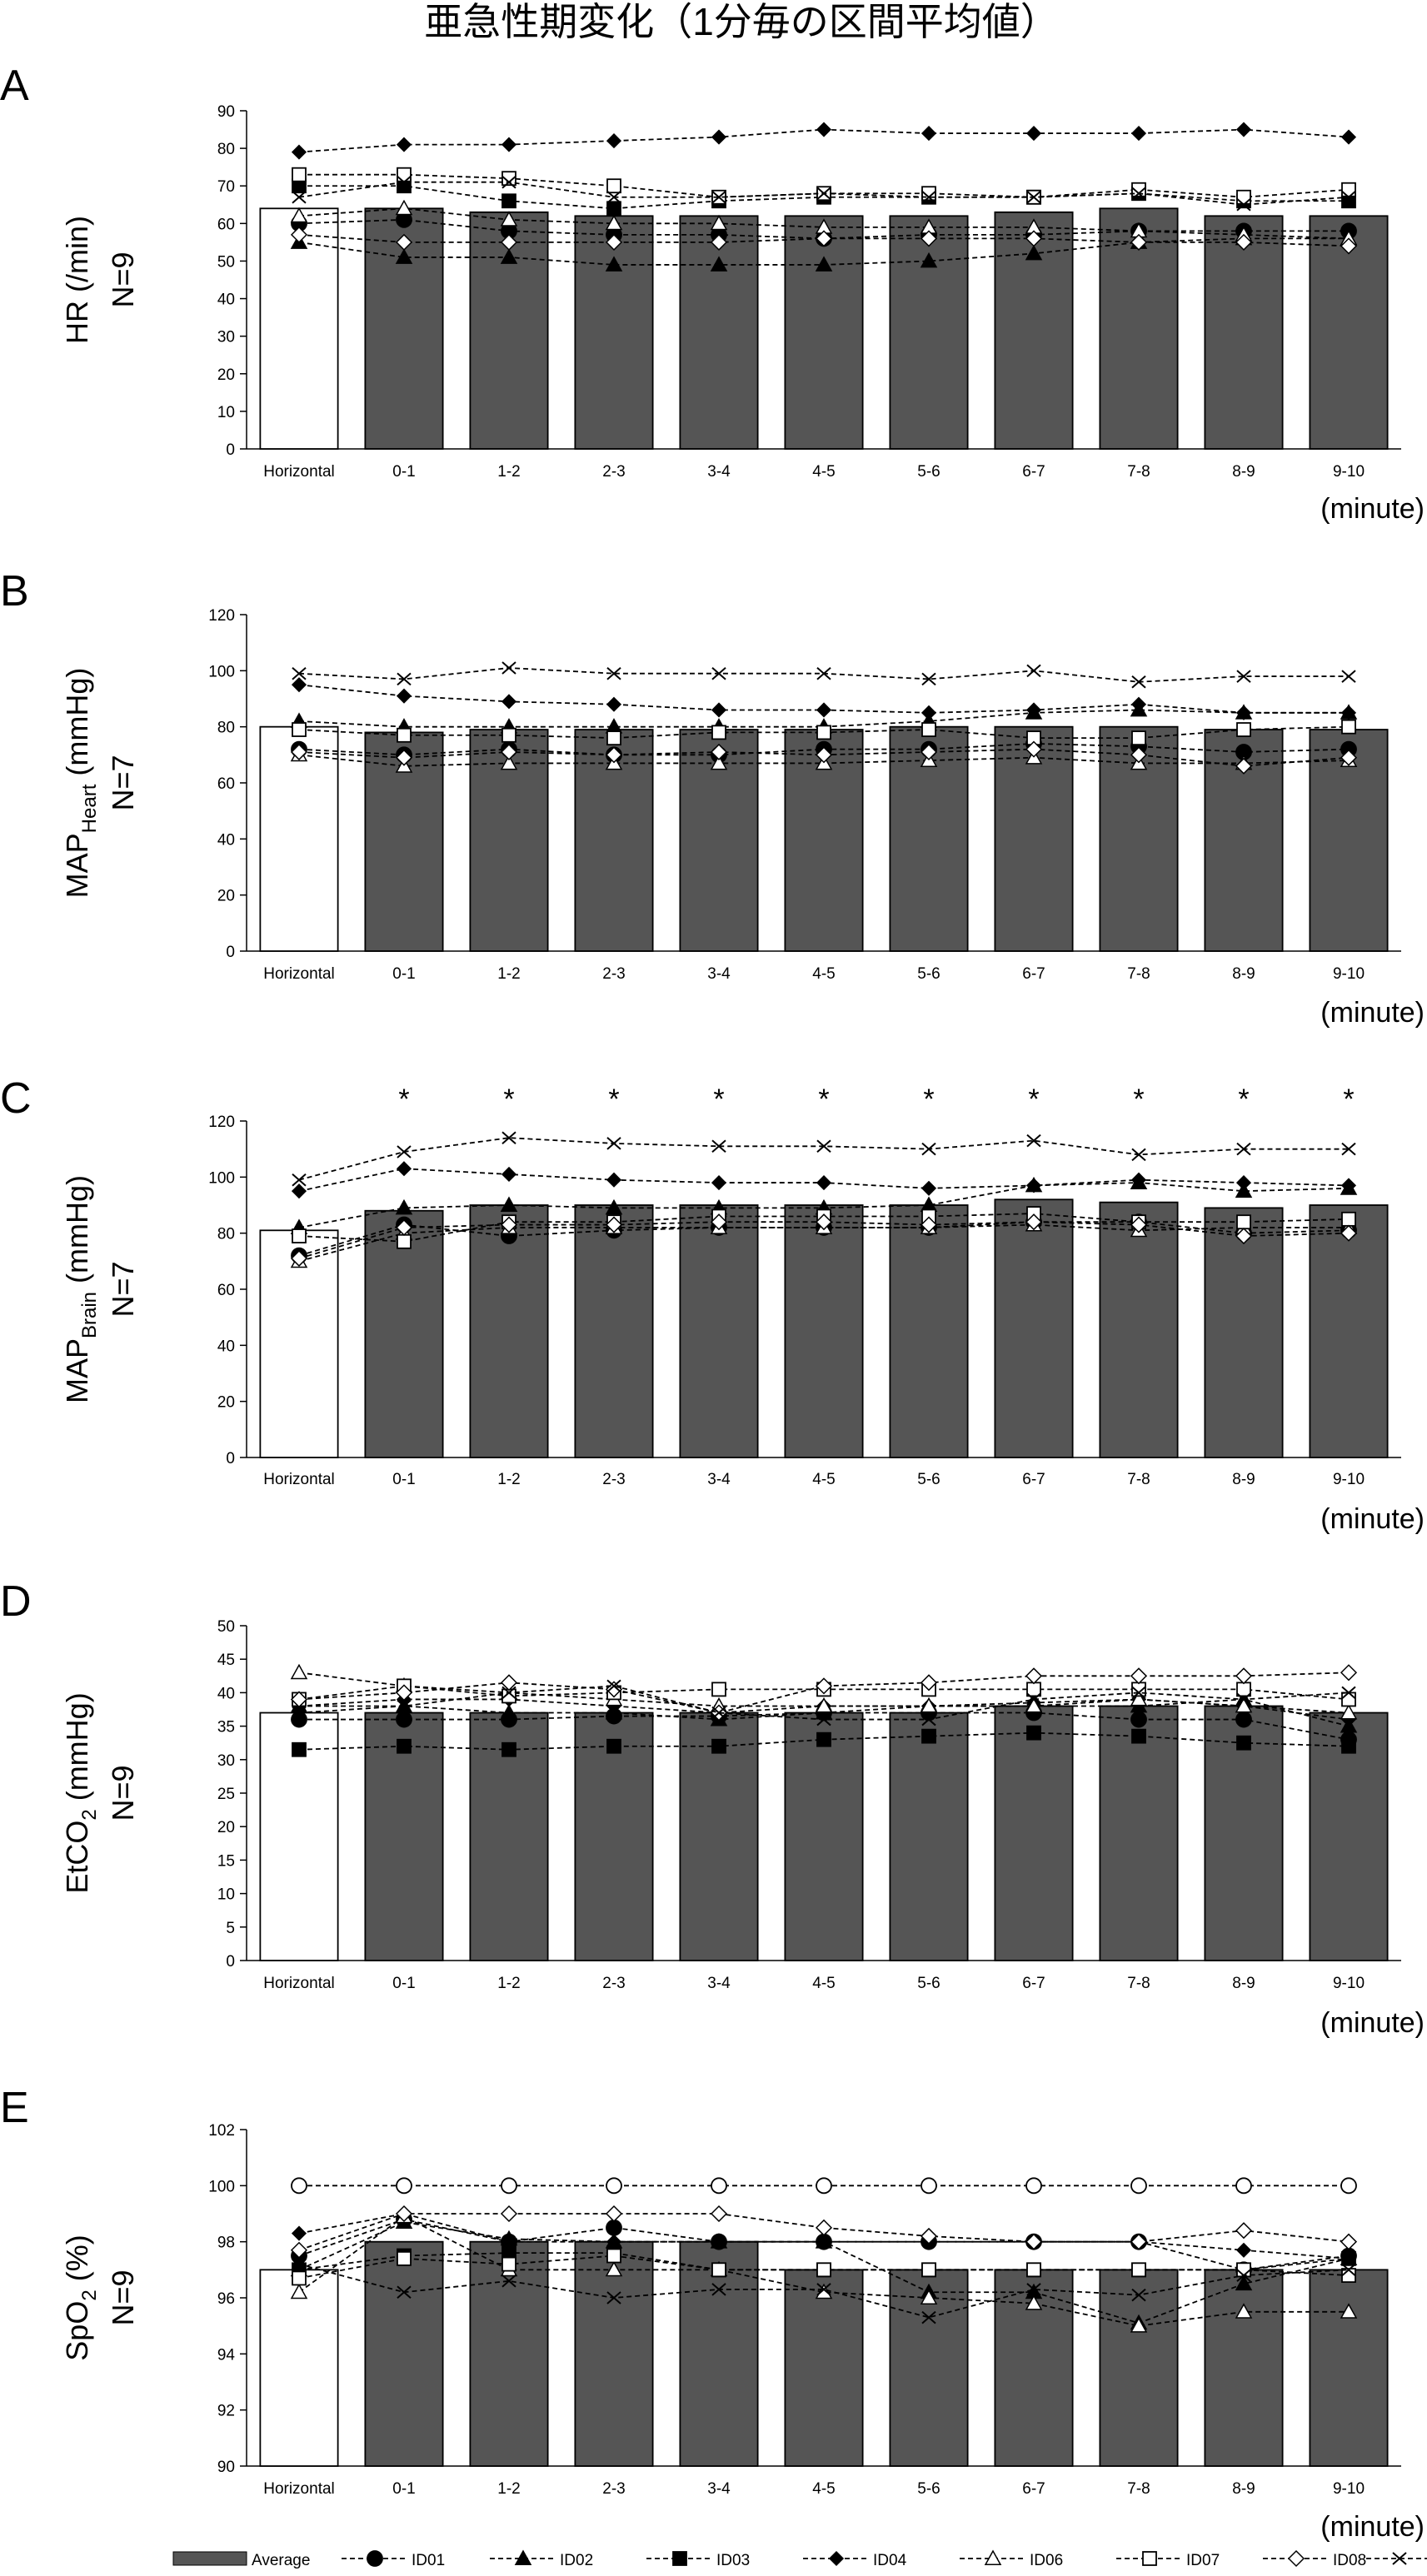  I want to click on marker-id100, so click(719, 2186).